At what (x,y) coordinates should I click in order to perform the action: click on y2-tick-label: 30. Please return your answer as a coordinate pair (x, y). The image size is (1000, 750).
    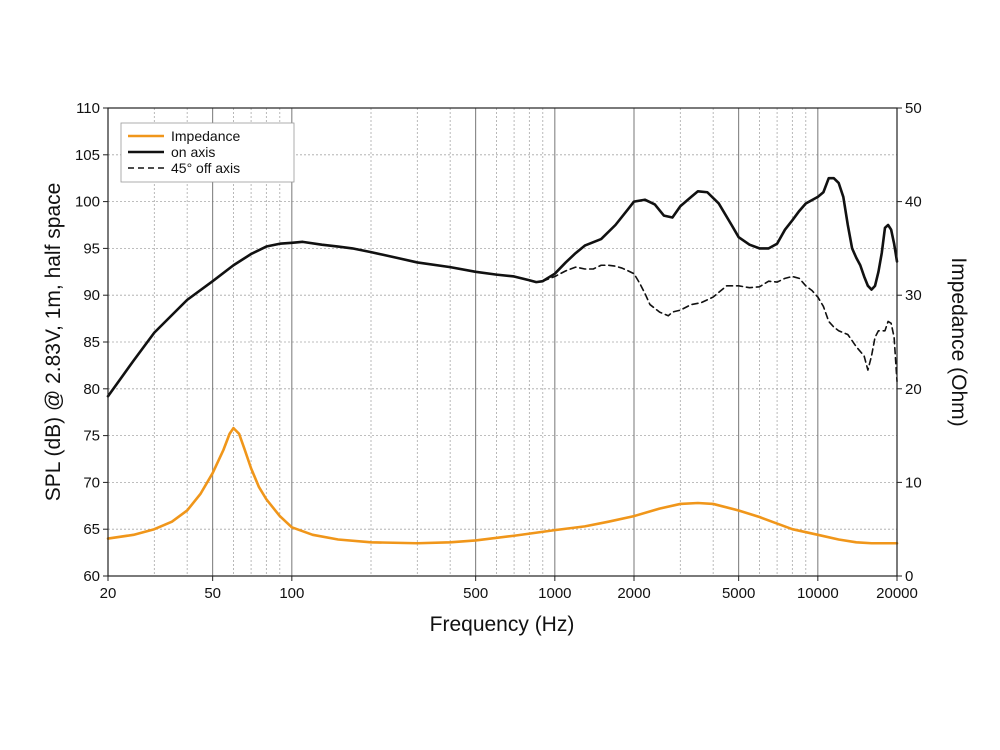
    Looking at the image, I should click on (913, 295).